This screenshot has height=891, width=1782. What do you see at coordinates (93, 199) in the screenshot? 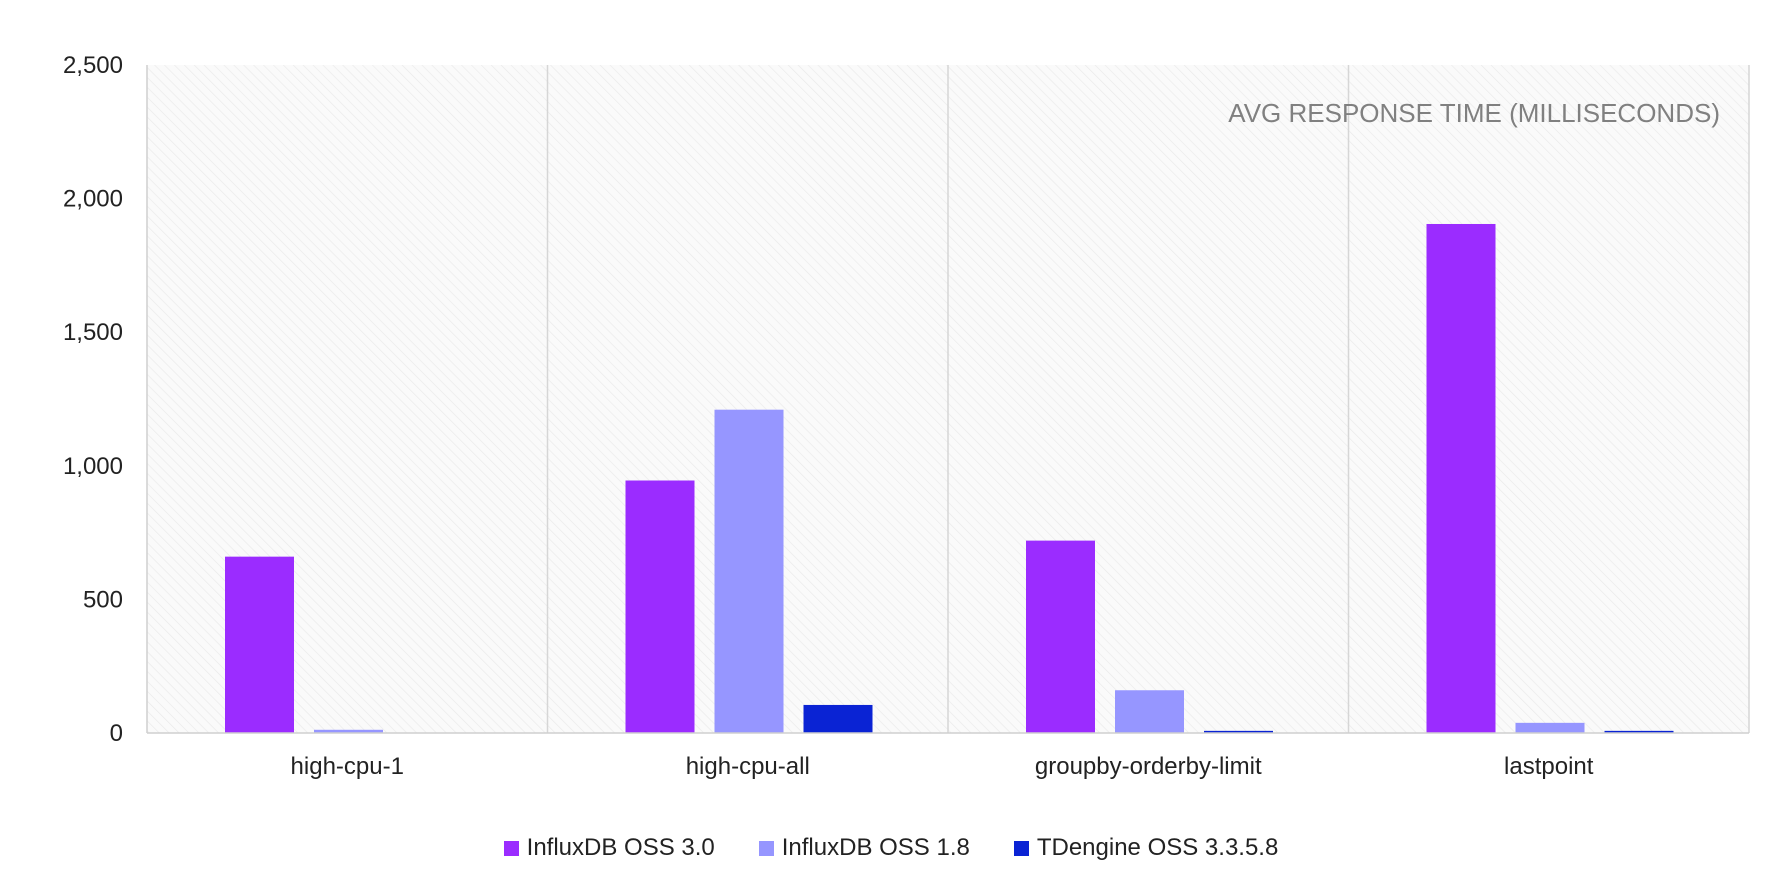
I see `y-tick-label: 2,000` at bounding box center [93, 199].